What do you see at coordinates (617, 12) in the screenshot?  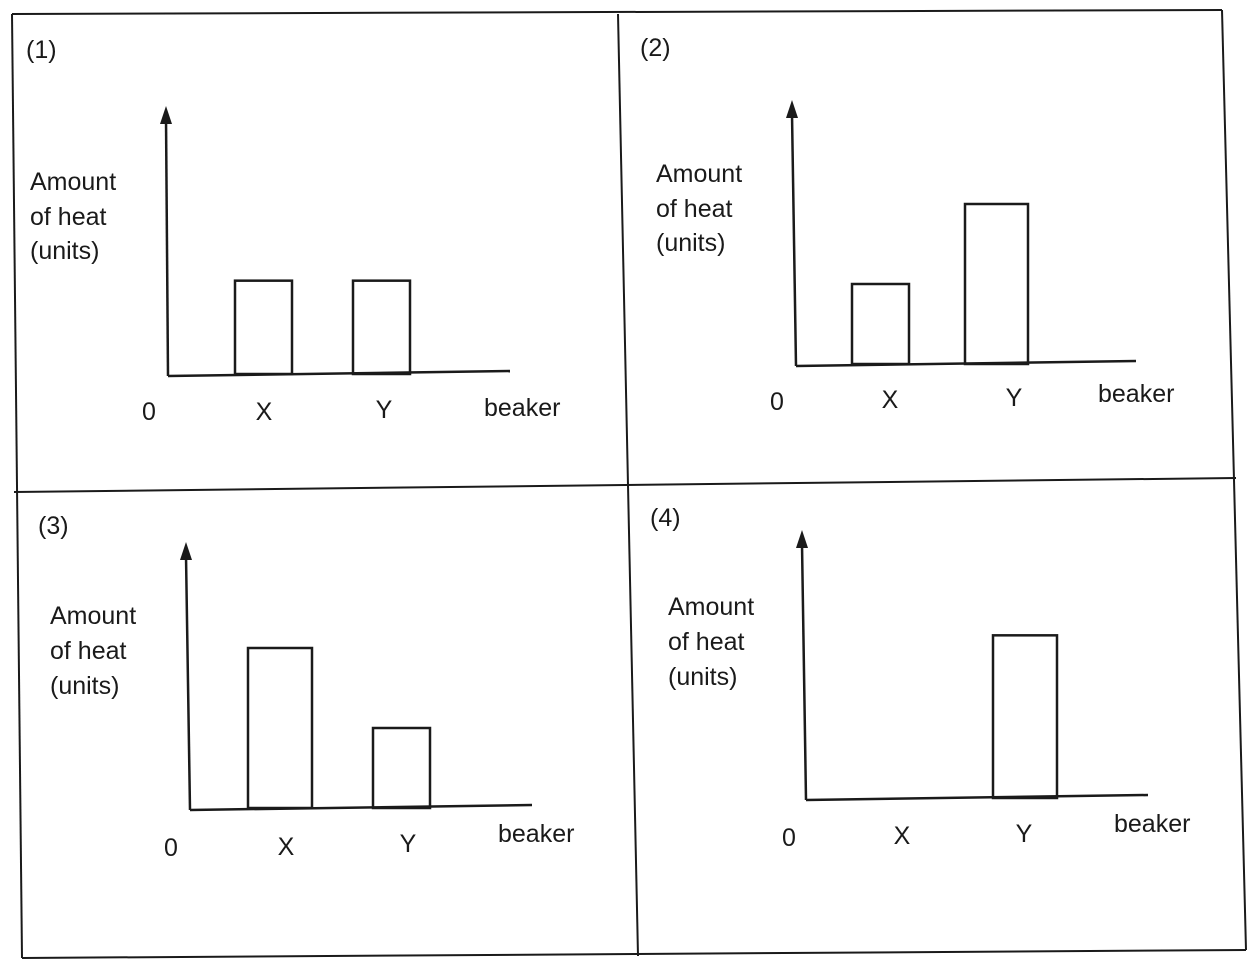 I see `frame-top` at bounding box center [617, 12].